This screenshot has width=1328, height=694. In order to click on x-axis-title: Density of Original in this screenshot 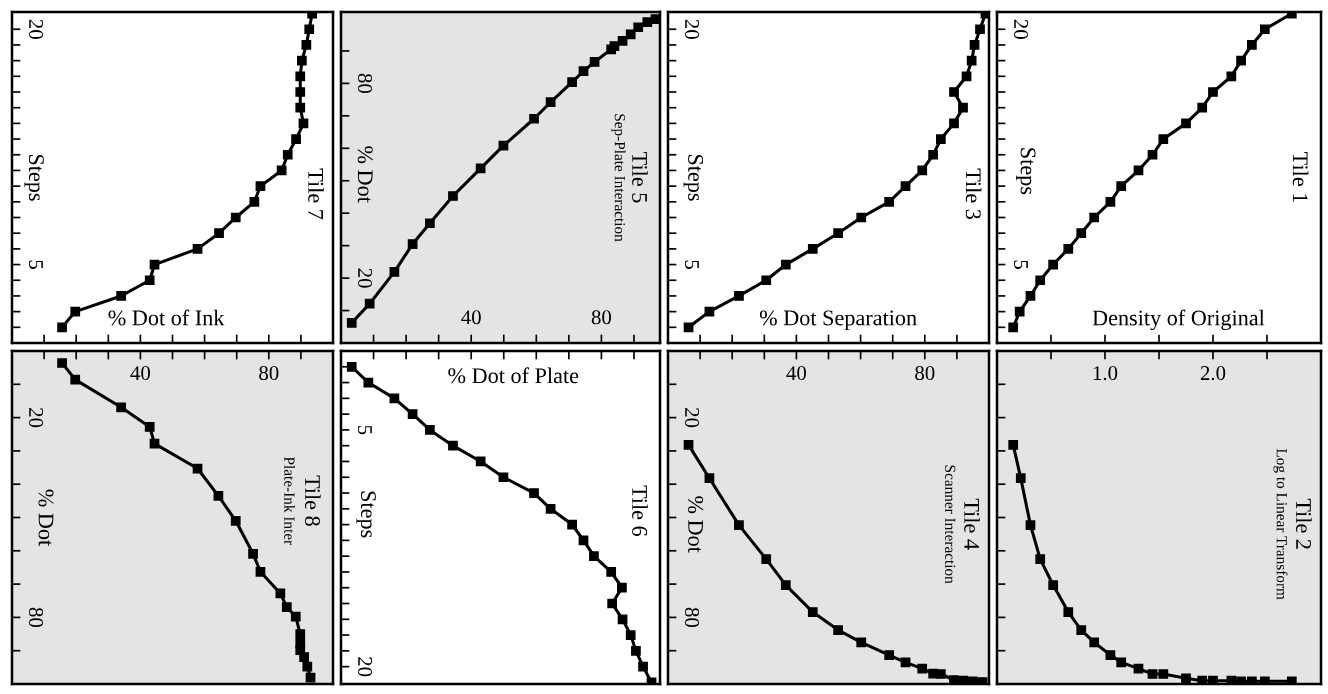, I will do `click(1178, 320)`.